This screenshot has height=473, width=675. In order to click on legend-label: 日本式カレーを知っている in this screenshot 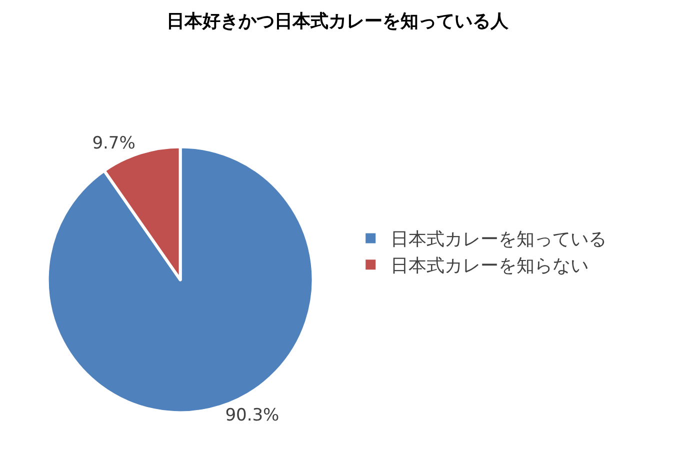, I will do `click(498, 239)`.